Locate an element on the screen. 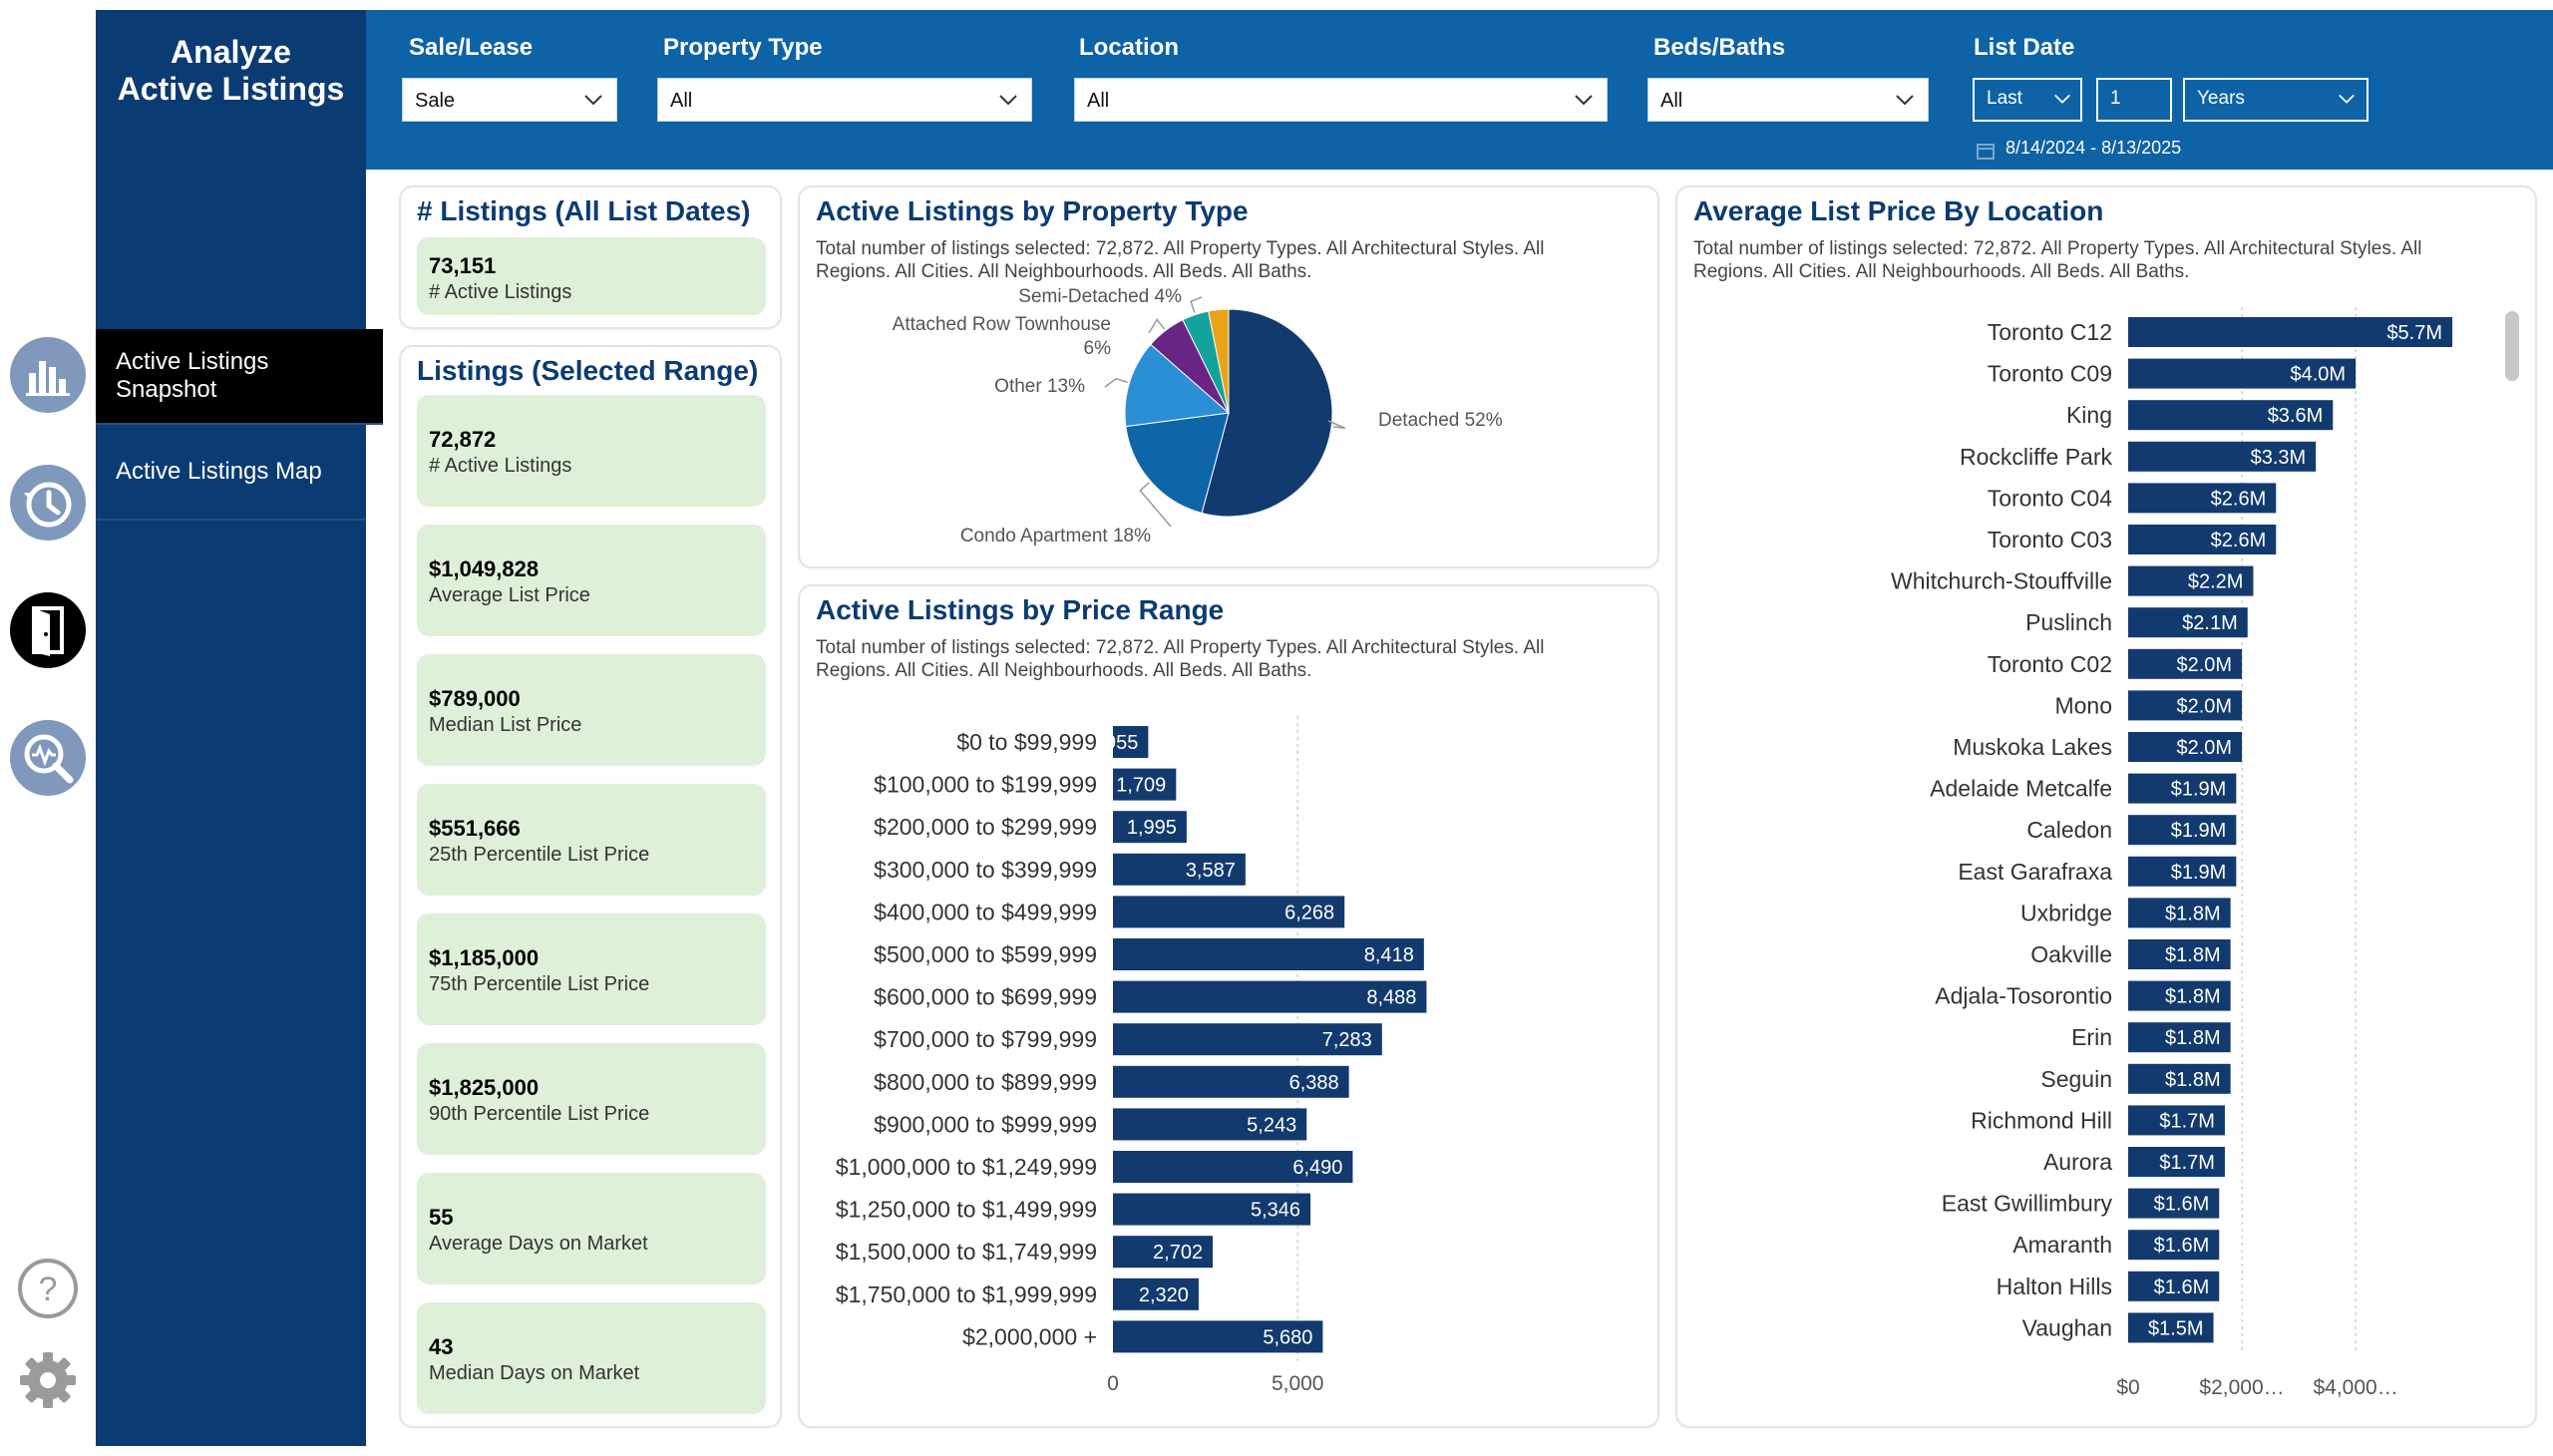 The image size is (2553, 1456). bar-chart-icon is located at coordinates (48, 375).